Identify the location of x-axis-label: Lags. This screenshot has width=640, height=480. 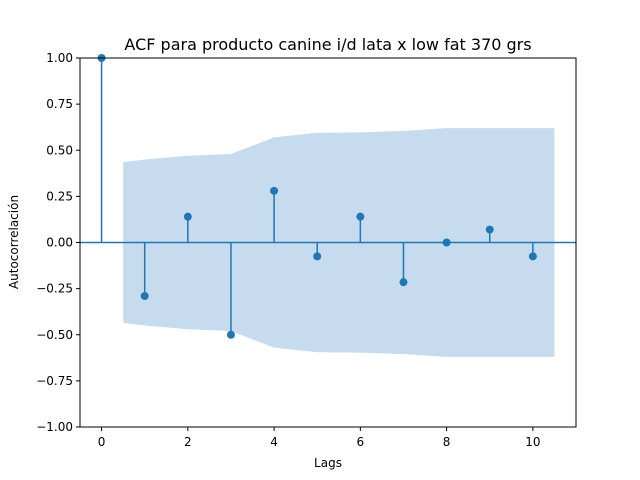
(328, 463).